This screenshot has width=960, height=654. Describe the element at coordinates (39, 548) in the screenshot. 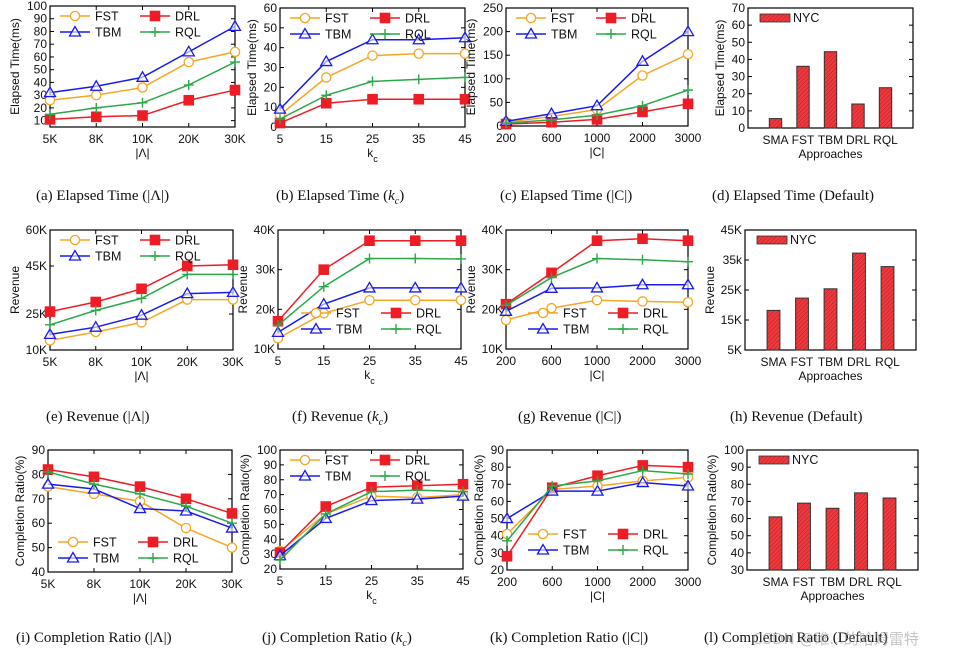

I see `y-tick-label: 50` at that location.